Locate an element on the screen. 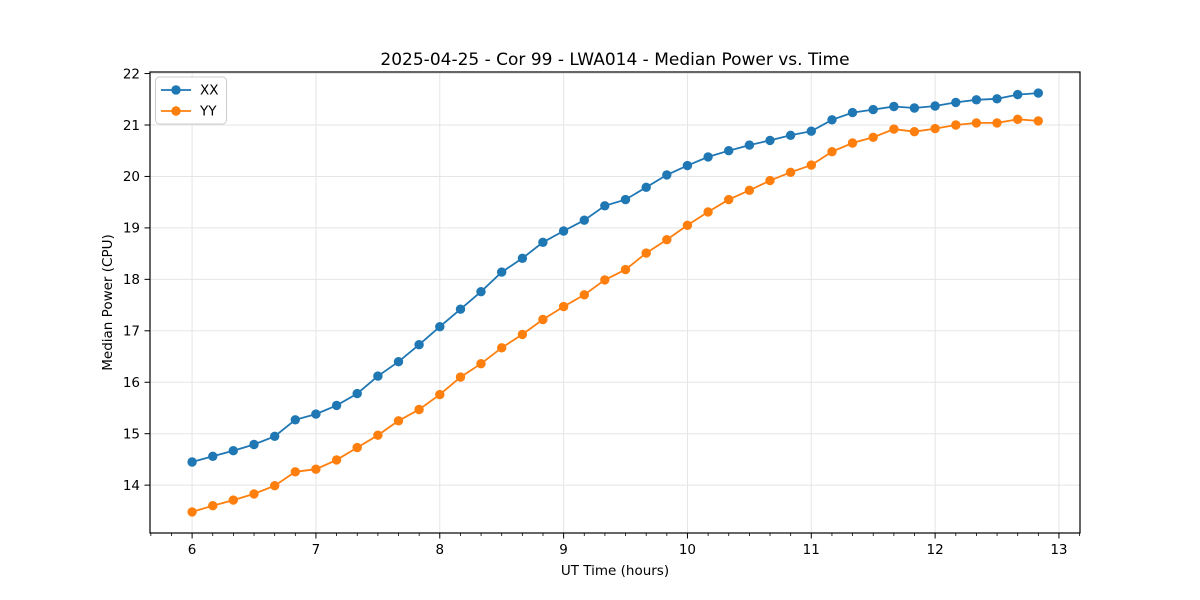 The image size is (1200, 600). y-tick-label-21: 21 is located at coordinates (131, 126).